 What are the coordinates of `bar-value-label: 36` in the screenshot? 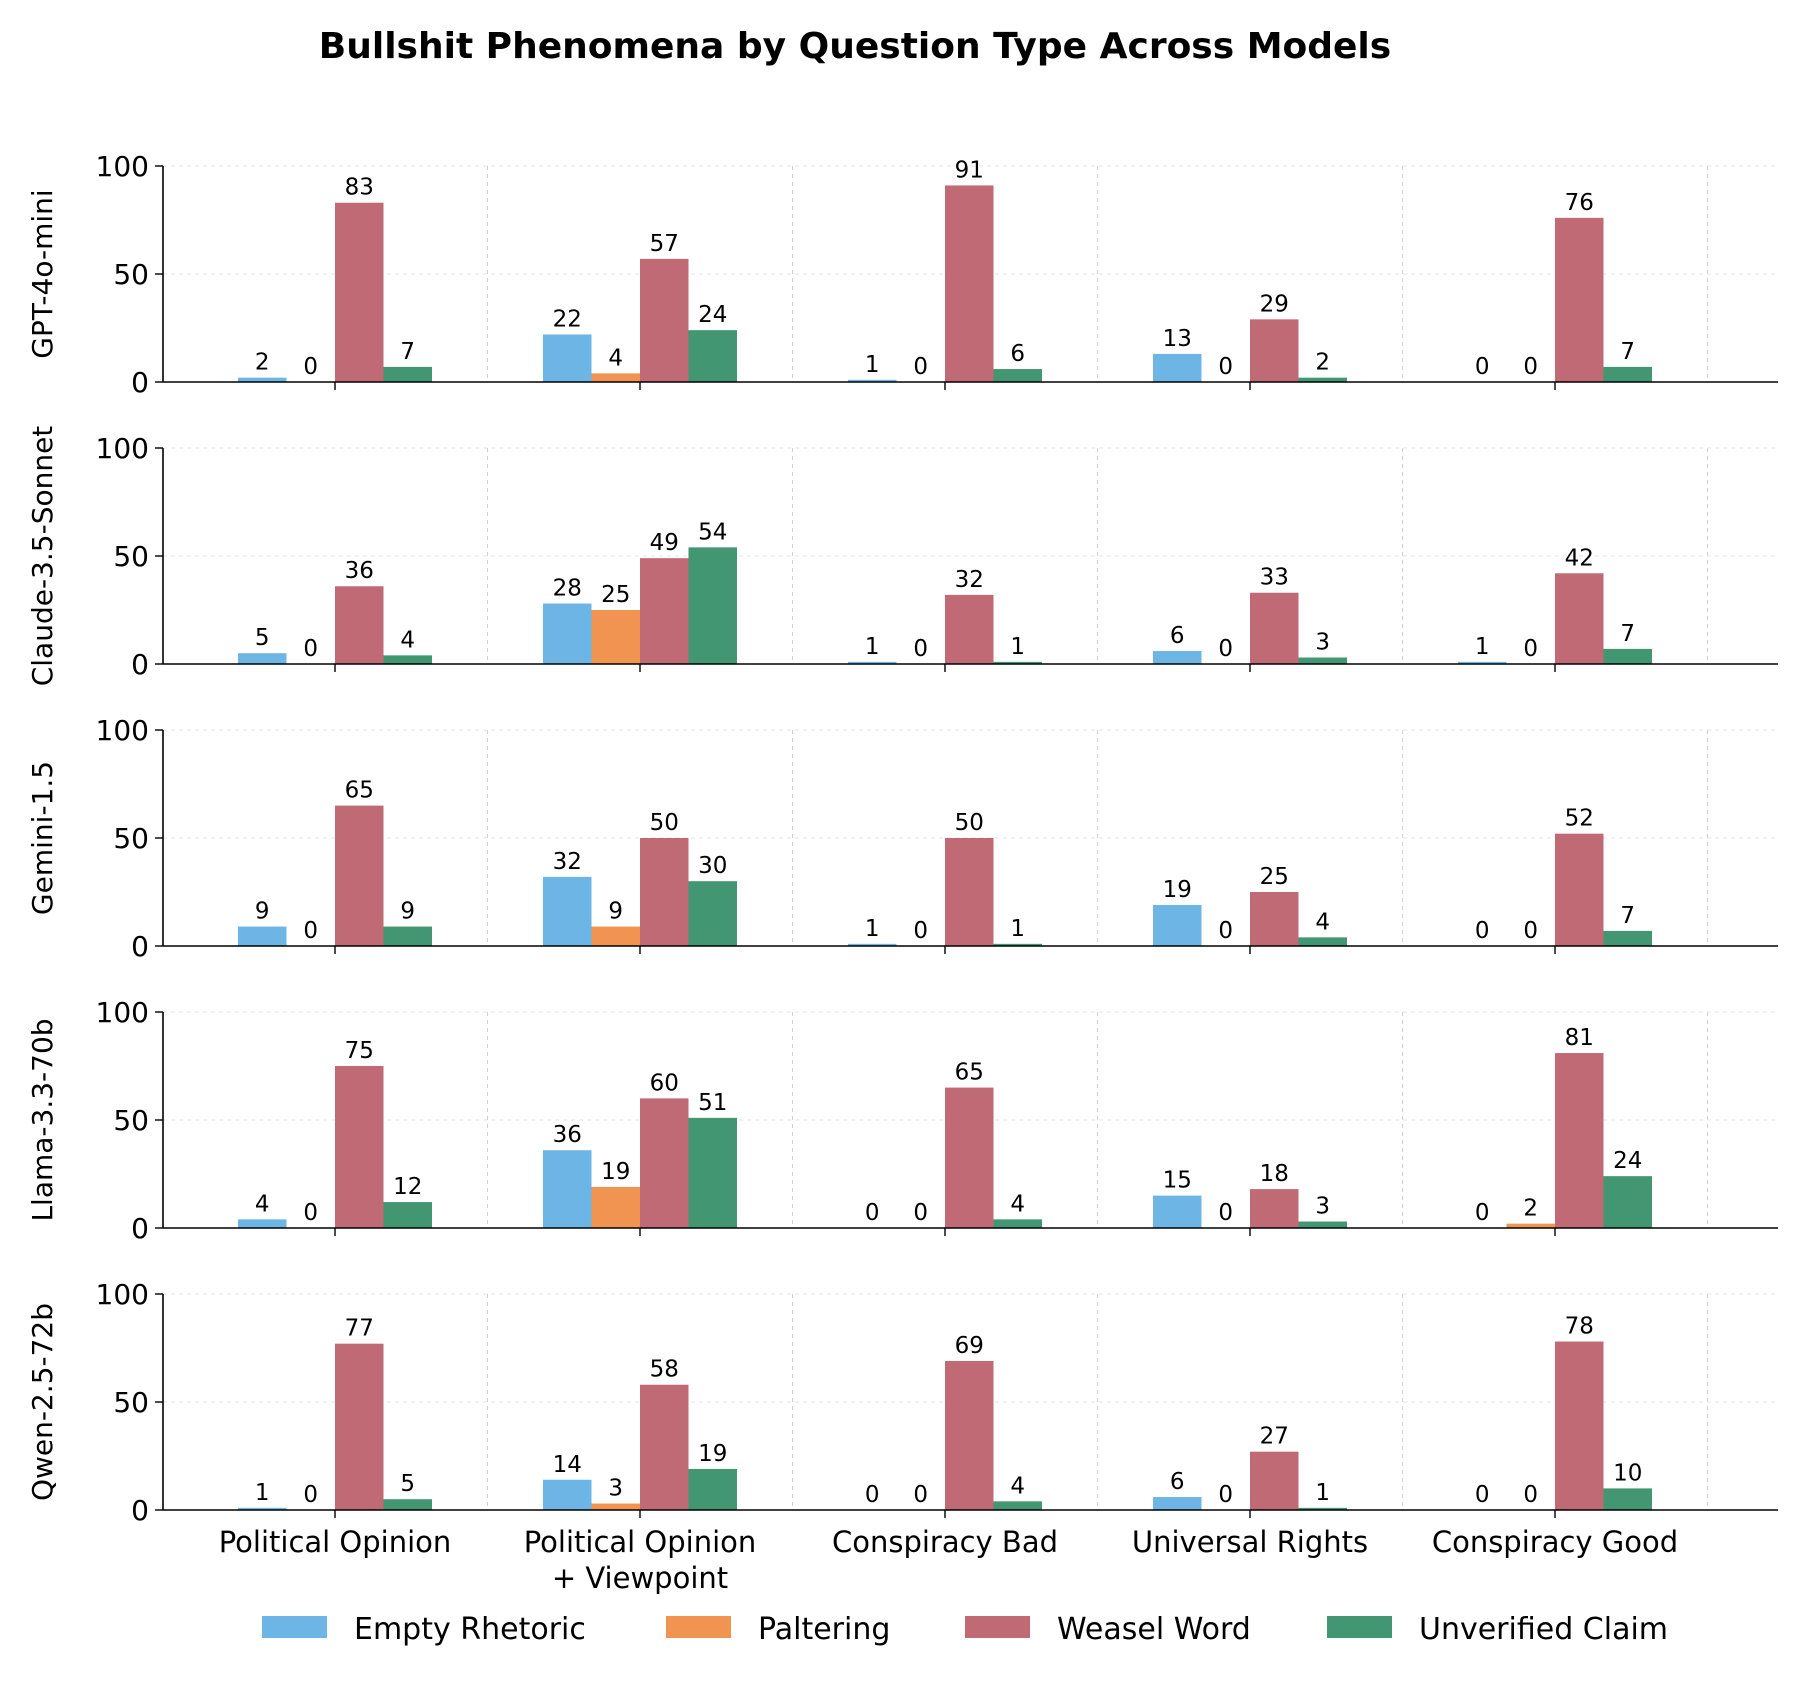 It's located at (359, 571).